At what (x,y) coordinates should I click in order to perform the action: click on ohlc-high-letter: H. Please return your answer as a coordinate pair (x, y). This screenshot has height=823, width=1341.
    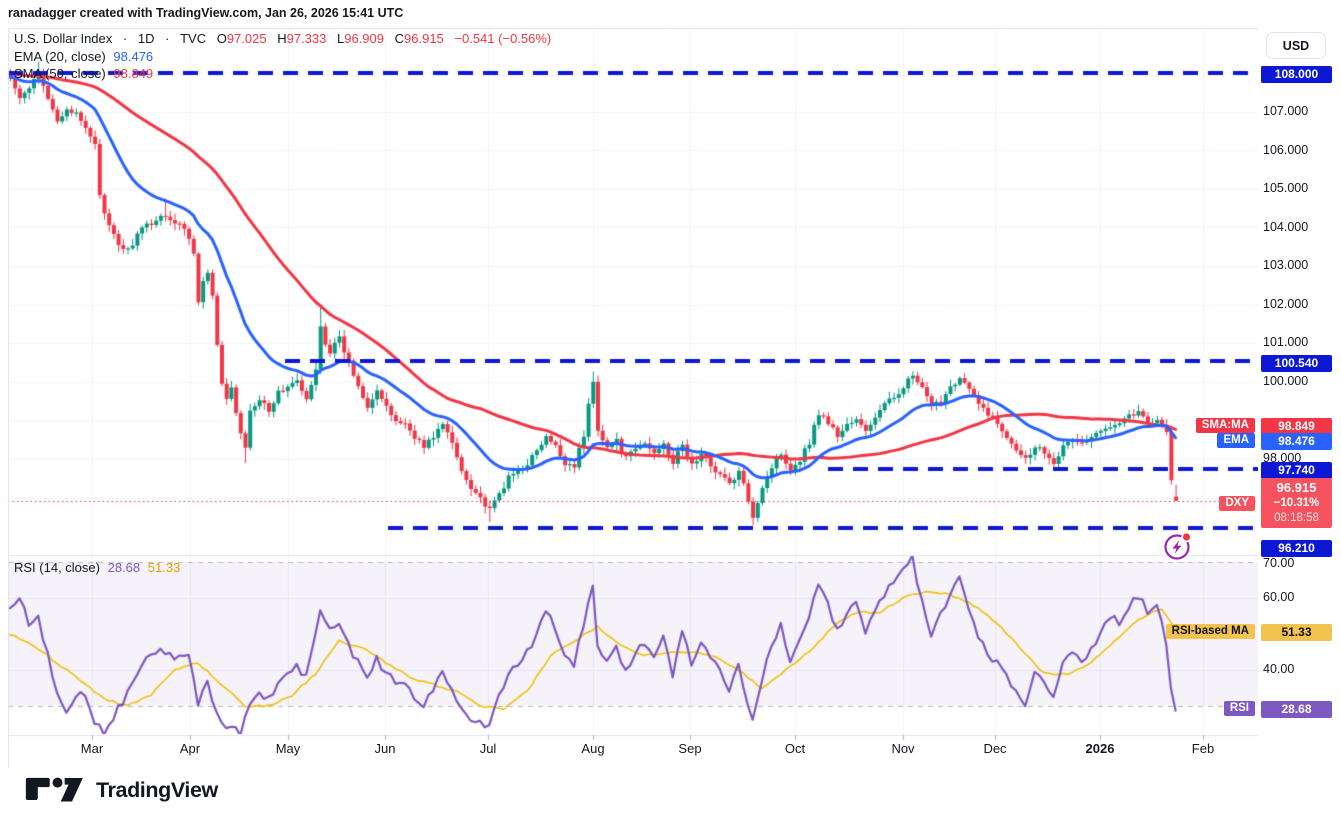
    Looking at the image, I should click on (282, 38).